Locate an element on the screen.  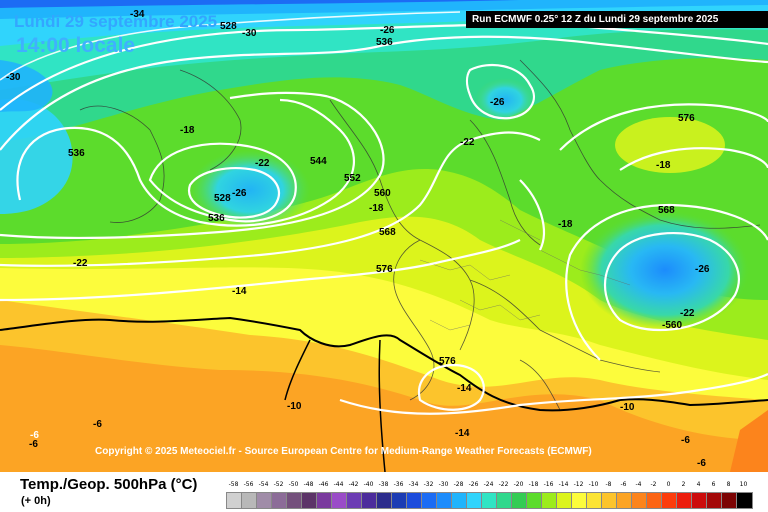
scale-tick-label: -56 is located at coordinates (248, 484).